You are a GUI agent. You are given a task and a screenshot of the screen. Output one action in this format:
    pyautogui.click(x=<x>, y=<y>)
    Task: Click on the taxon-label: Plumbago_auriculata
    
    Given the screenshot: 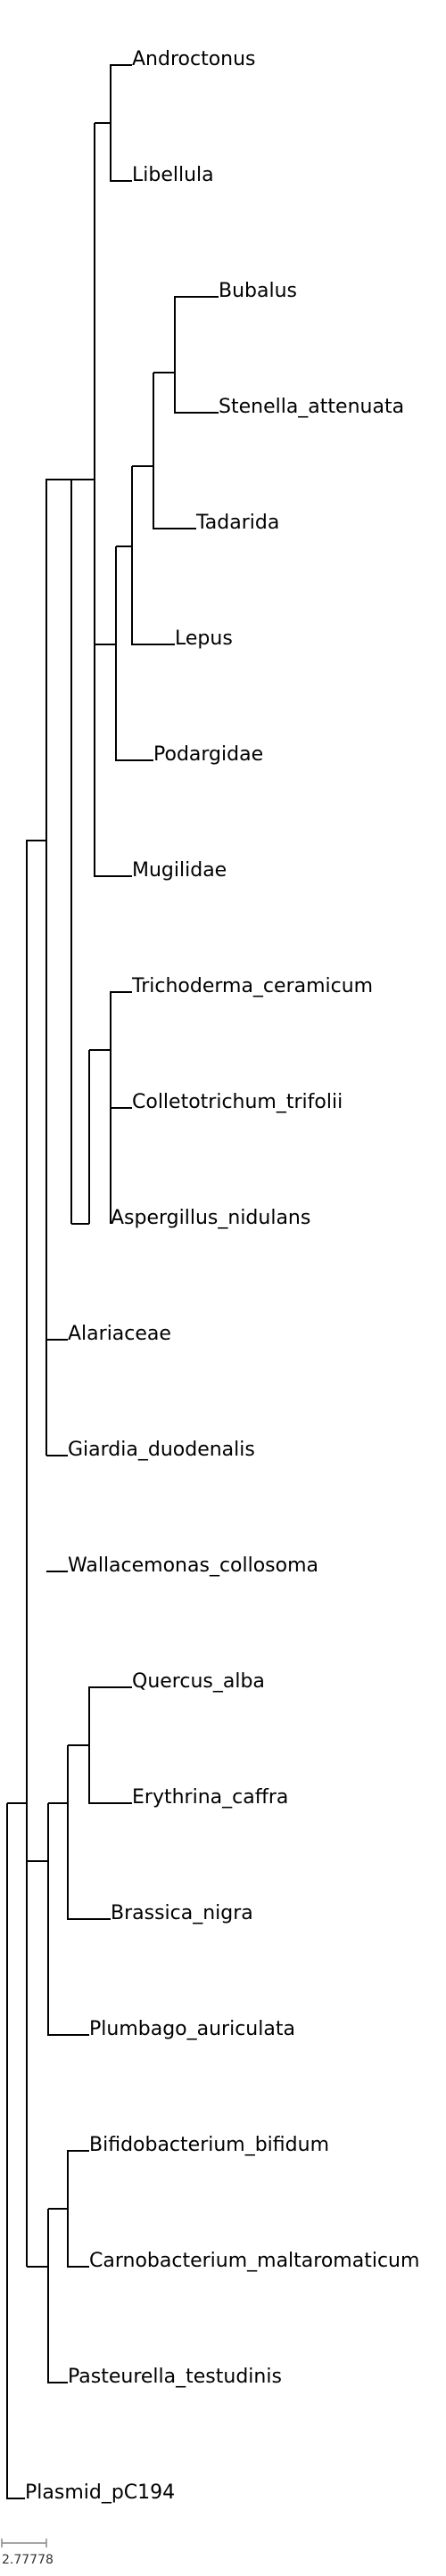 What is the action you would take?
    pyautogui.click(x=192, y=2029)
    